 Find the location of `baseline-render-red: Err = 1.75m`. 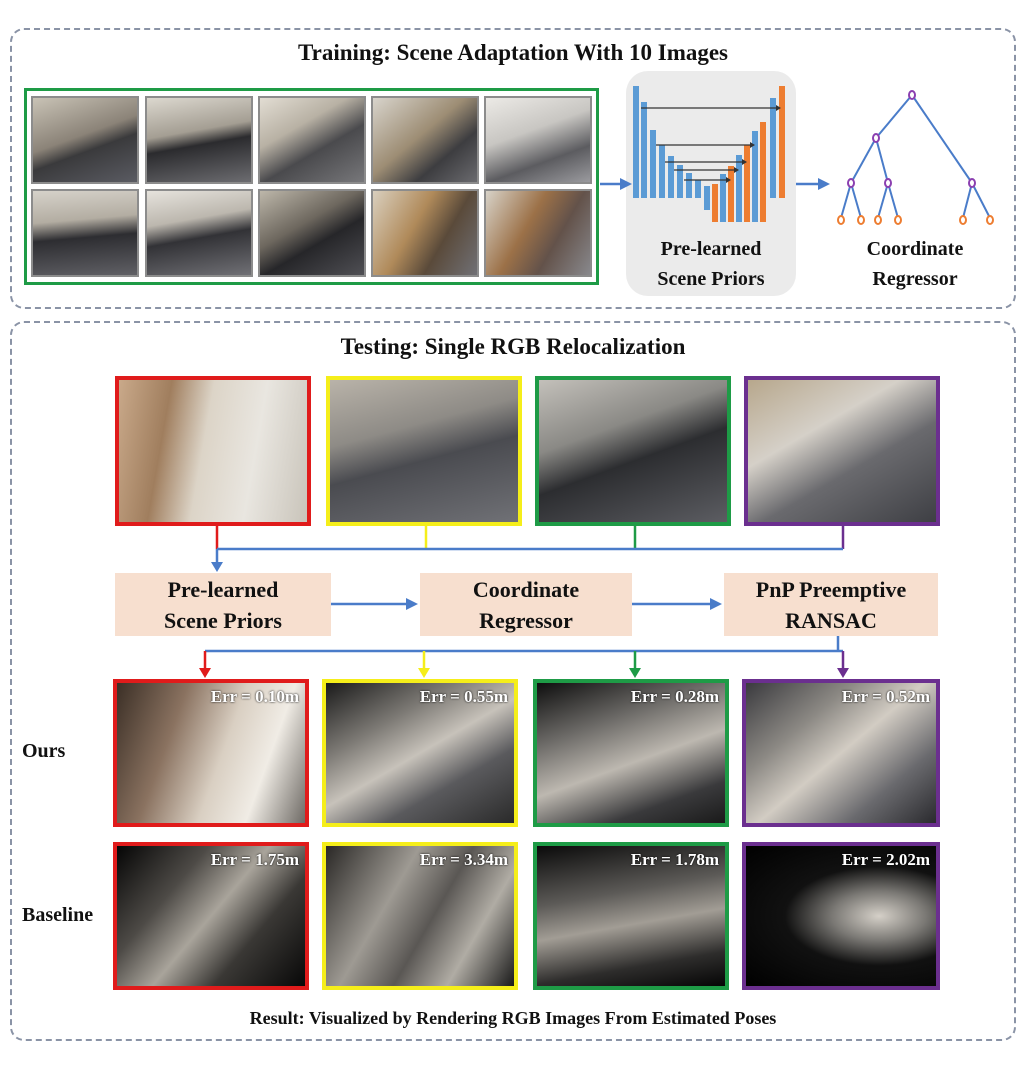

baseline-render-red: Err = 1.75m is located at coordinates (211, 916).